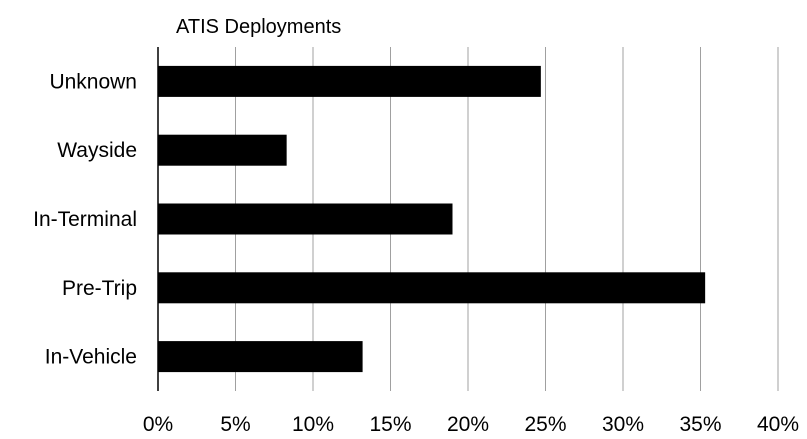 The width and height of the screenshot is (807, 439). Describe the element at coordinates (700, 424) in the screenshot. I see `x-tick-label: 35%` at that location.